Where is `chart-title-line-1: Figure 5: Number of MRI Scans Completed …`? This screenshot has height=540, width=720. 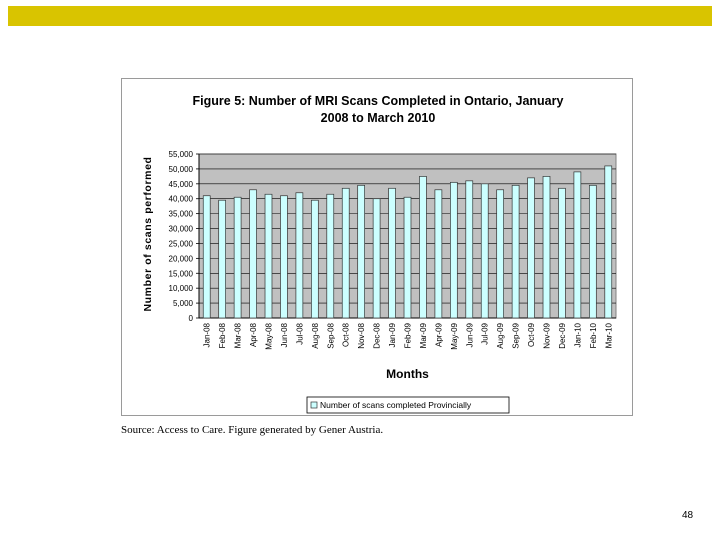
chart-title-line-1: Figure 5: Number of MRI Scans Completed … is located at coordinates (378, 101).